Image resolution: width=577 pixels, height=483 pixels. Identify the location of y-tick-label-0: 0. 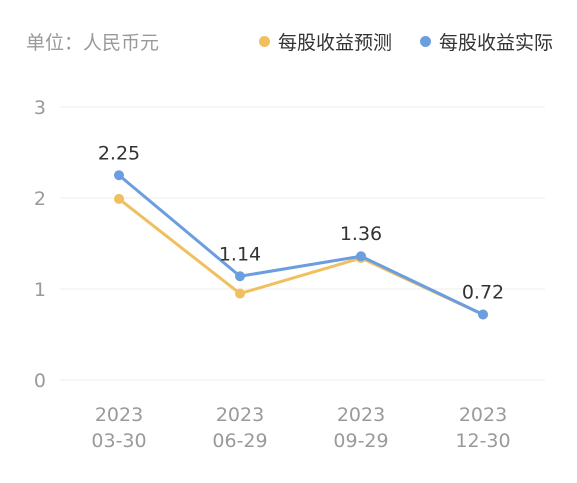
(40, 381).